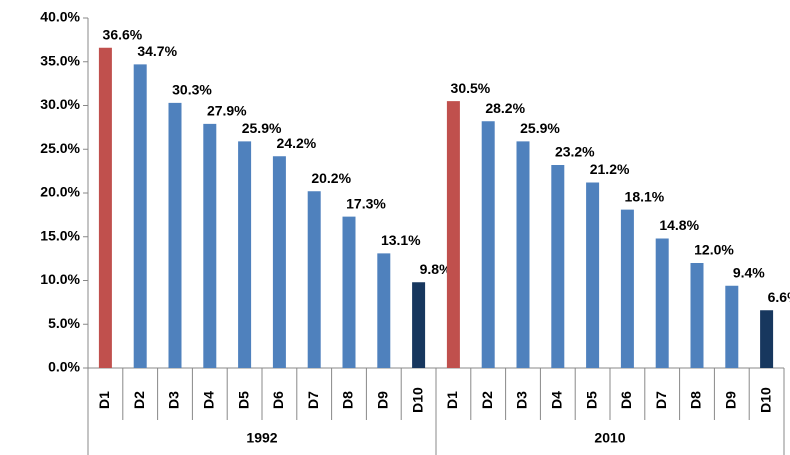 The height and width of the screenshot is (455, 790). Describe the element at coordinates (471, 88) in the screenshot. I see `value-label: 30.5%` at that location.